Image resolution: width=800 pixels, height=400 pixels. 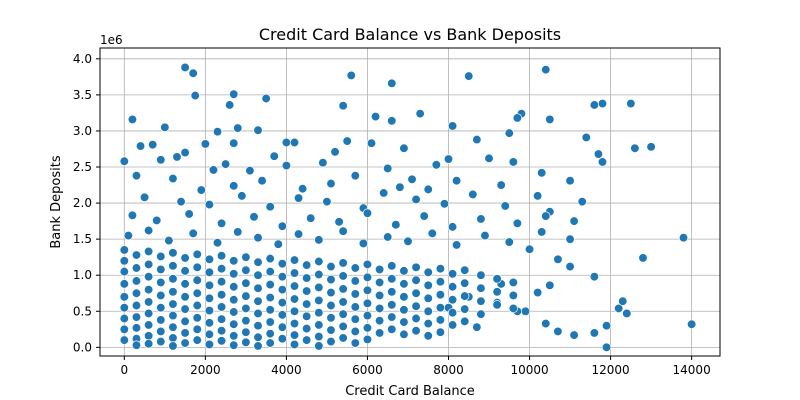 I want to click on x-axis-ticks: 0 2000 4000 6000 8000 10000 12000 14000, so click(x=415, y=366).